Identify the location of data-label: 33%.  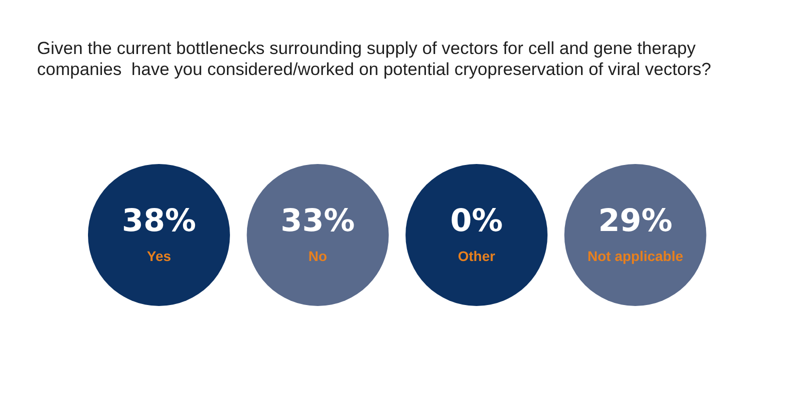
(317, 221).